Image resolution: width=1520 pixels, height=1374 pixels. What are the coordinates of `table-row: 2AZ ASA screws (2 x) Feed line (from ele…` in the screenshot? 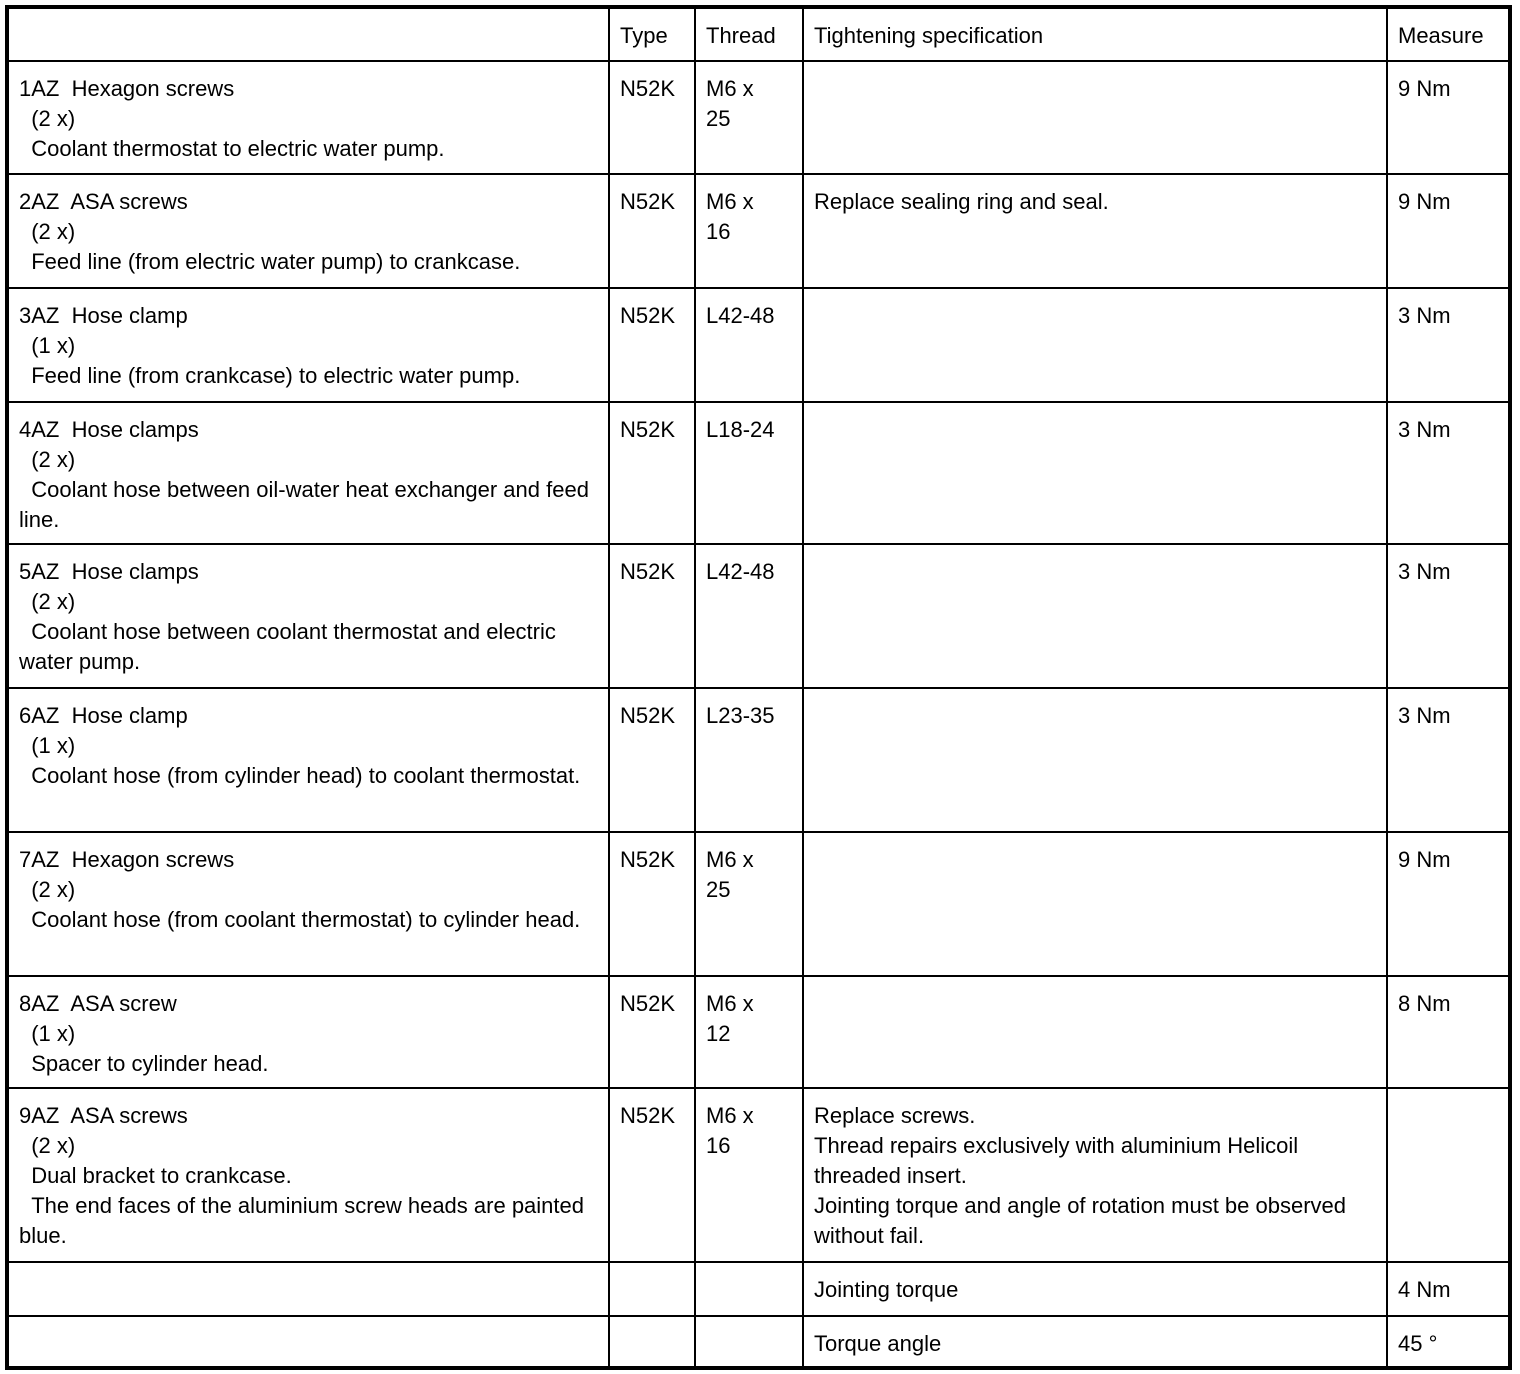 It's located at (758, 231).